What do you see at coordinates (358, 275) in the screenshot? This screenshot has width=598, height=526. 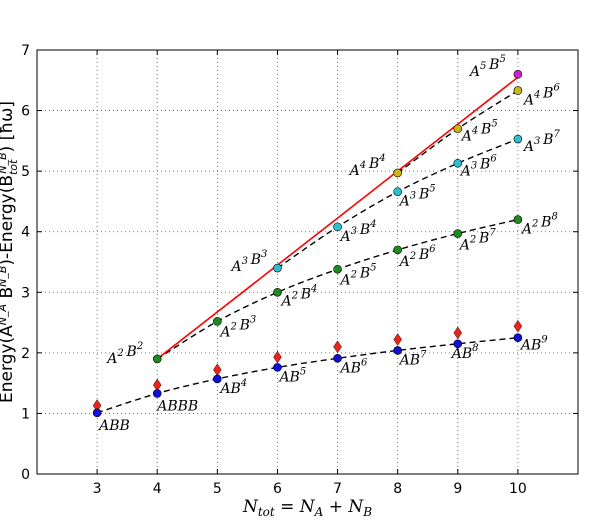 I see `point-label: A2 B5` at bounding box center [358, 275].